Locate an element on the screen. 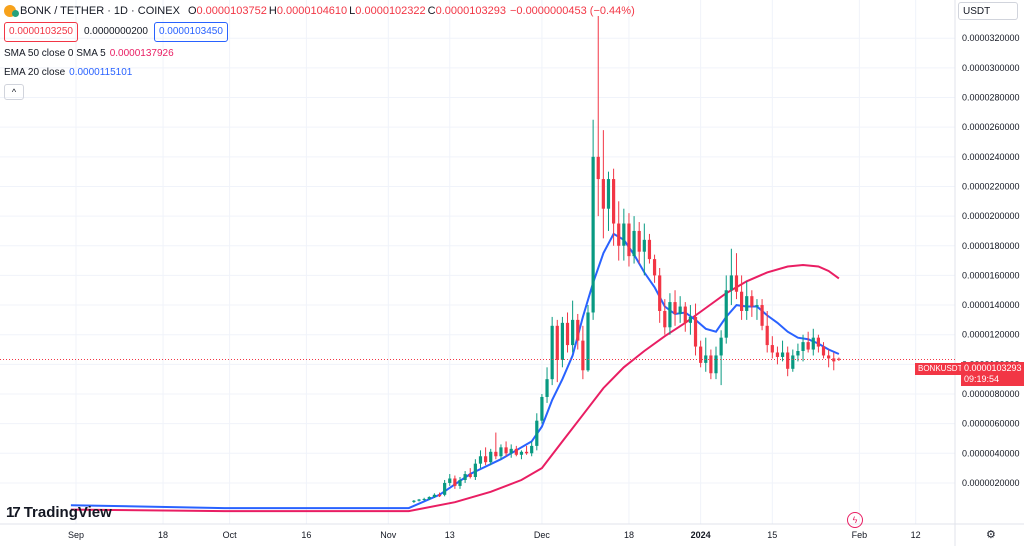 The image size is (1024, 546). symbol-title: BONK / TETHER · 1D · COINEX is located at coordinates (100, 11).